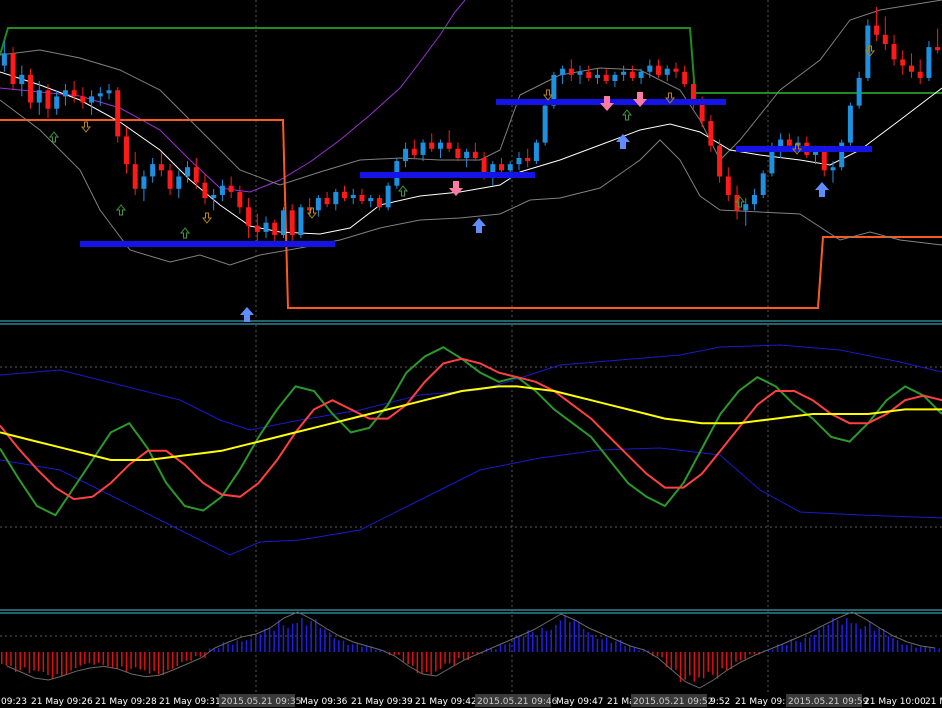 This screenshot has height=708, width=942. What do you see at coordinates (933, 702) in the screenshot?
I see `time-label: 21 M` at bounding box center [933, 702].